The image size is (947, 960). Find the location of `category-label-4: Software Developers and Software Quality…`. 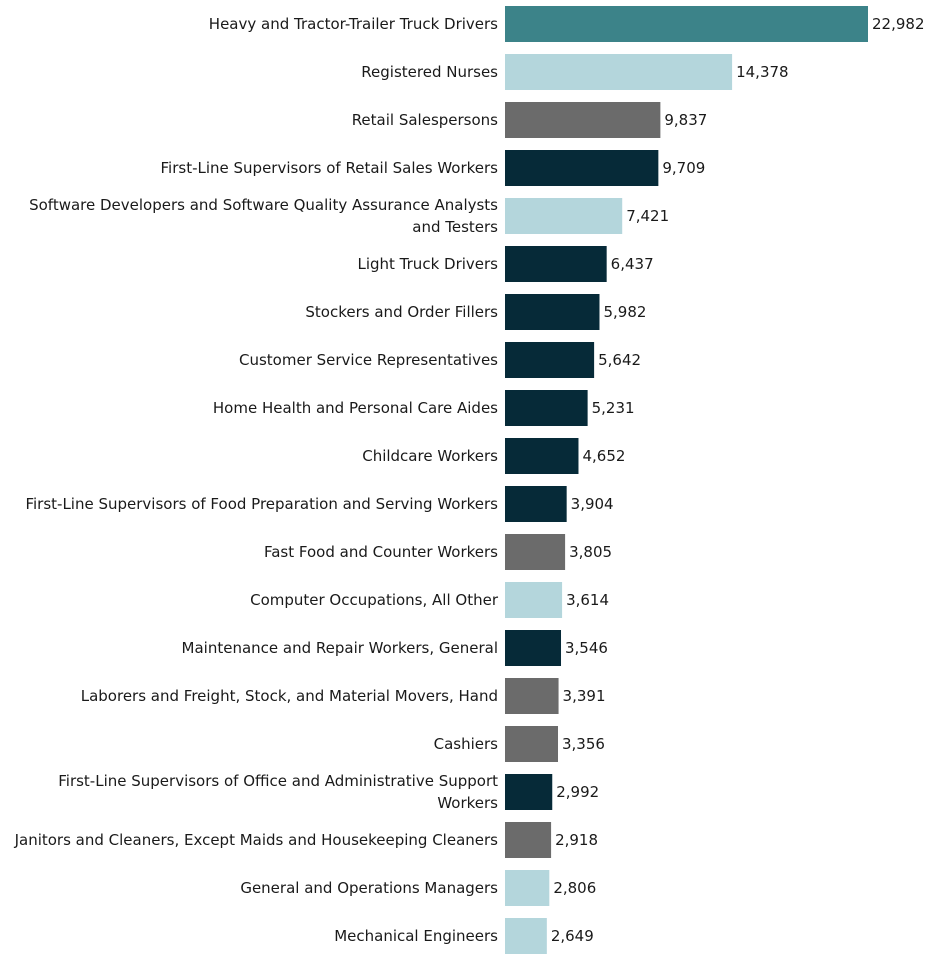

category-label-4: Software Developers and Software Quality… is located at coordinates (263, 216).